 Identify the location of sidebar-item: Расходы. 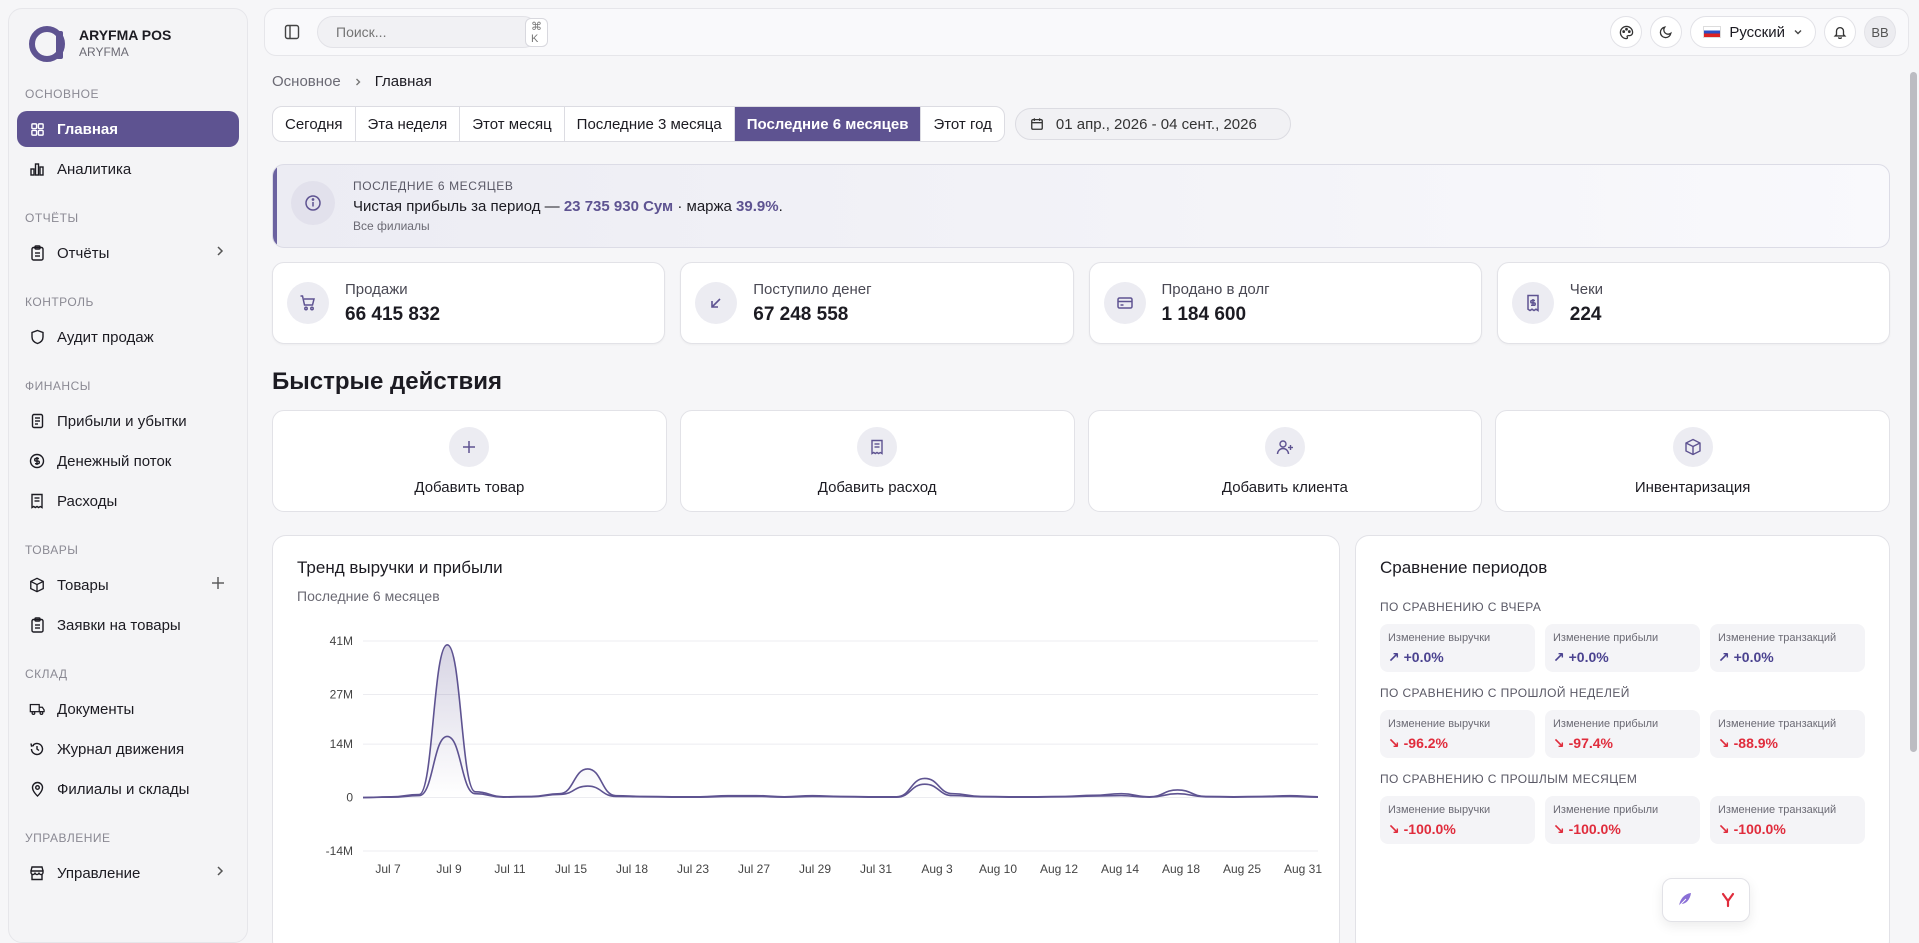
(128, 501).